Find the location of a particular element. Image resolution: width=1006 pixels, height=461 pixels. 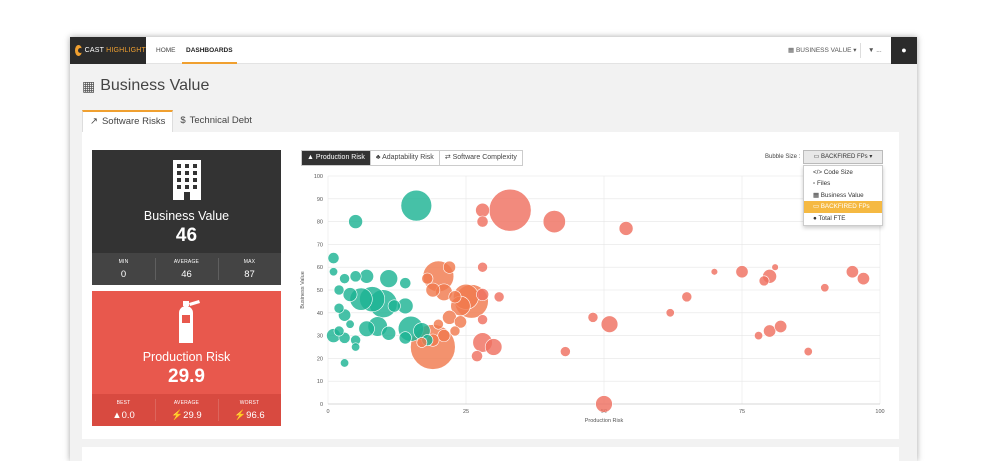

user-icon: ● is located at coordinates (904, 50).